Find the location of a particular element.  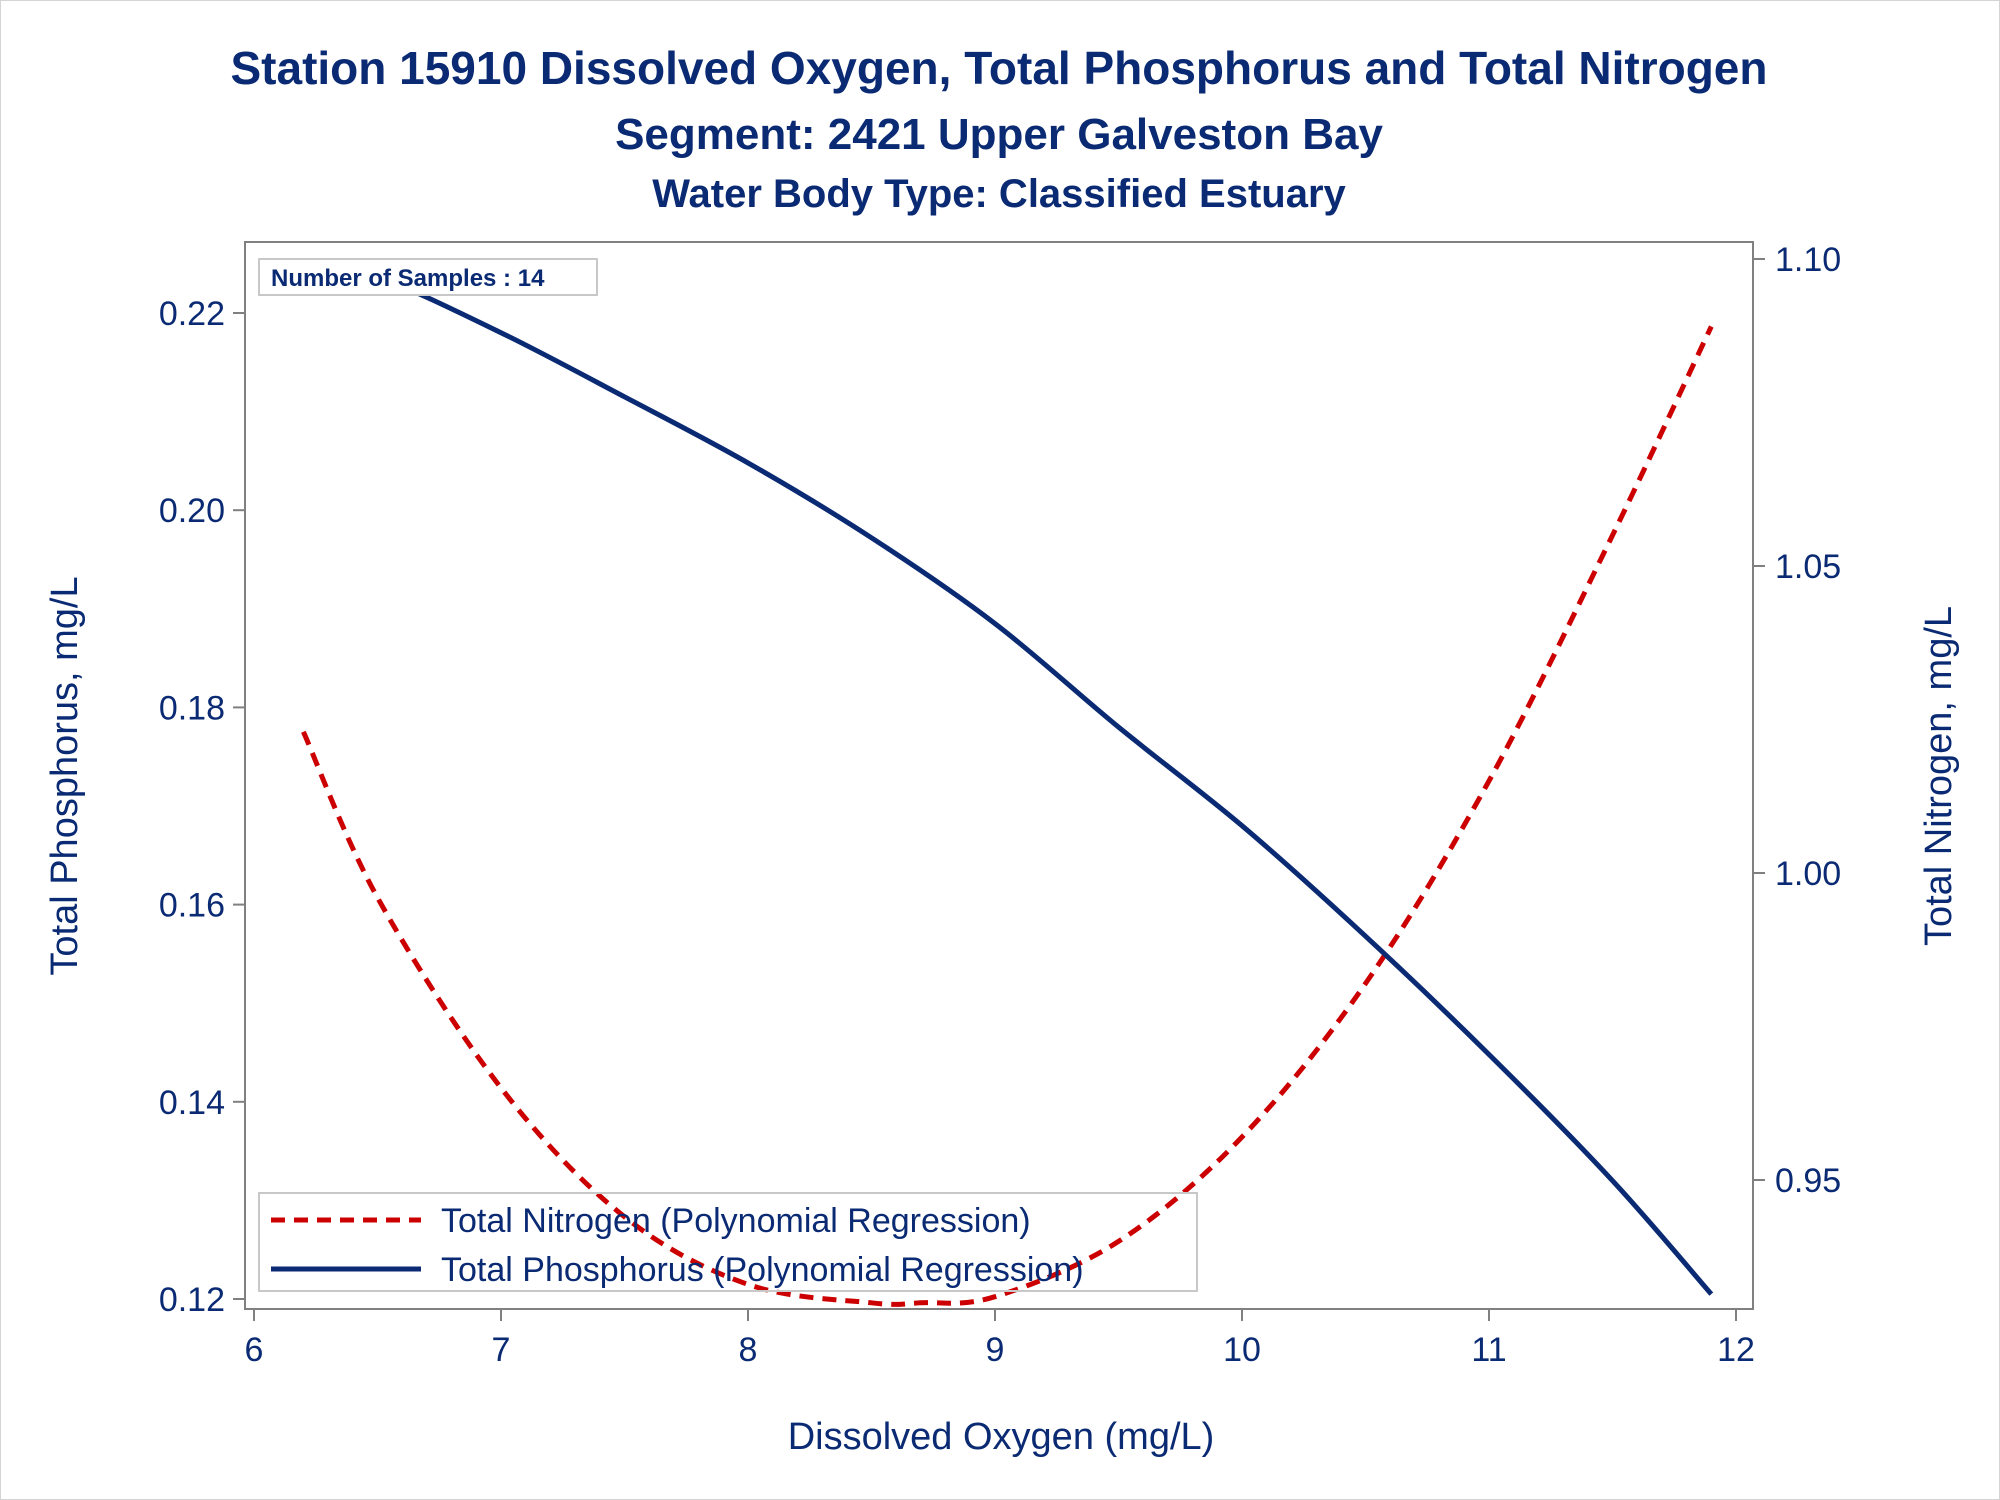

sample-count-text: Number of Samples : 14 is located at coordinates (408, 278).